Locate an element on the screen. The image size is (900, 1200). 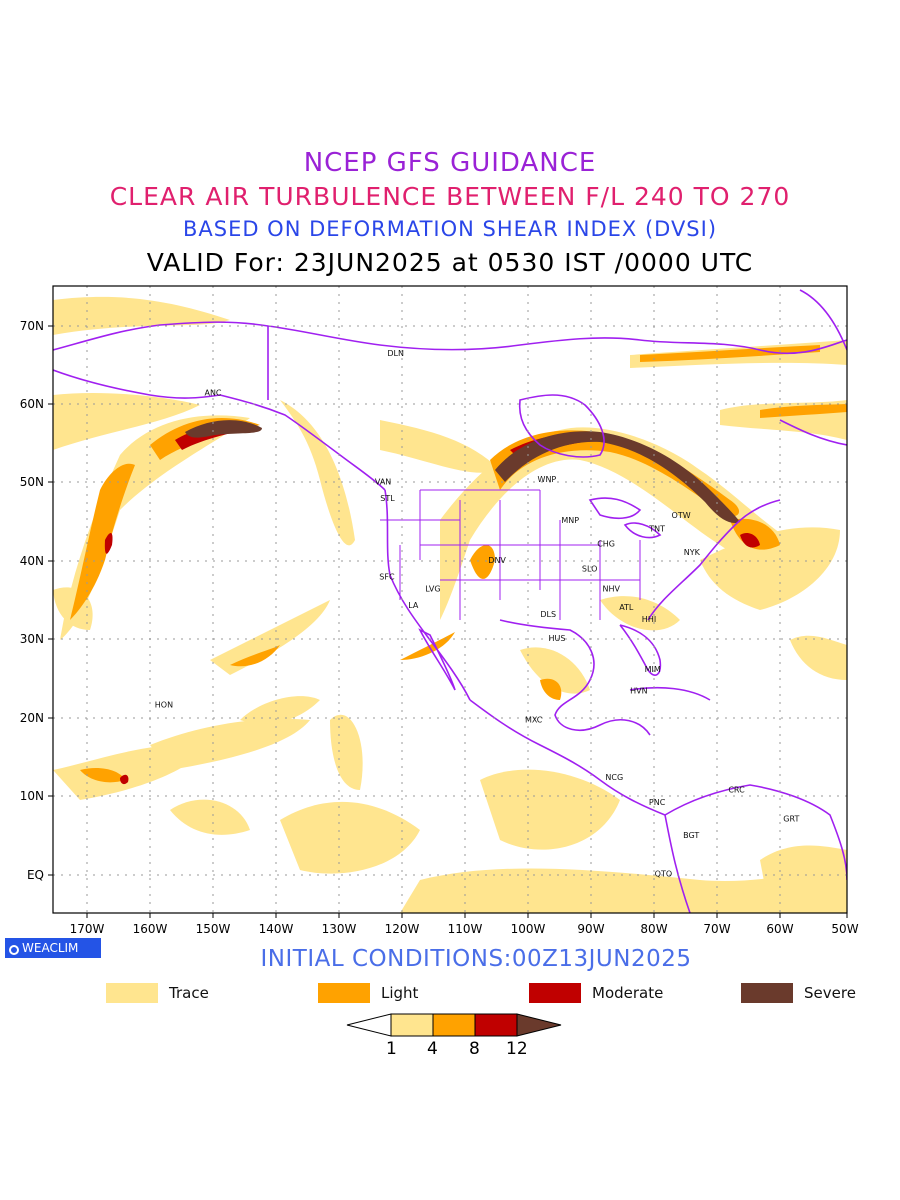
station-label: HHI is located at coordinates (649, 619).